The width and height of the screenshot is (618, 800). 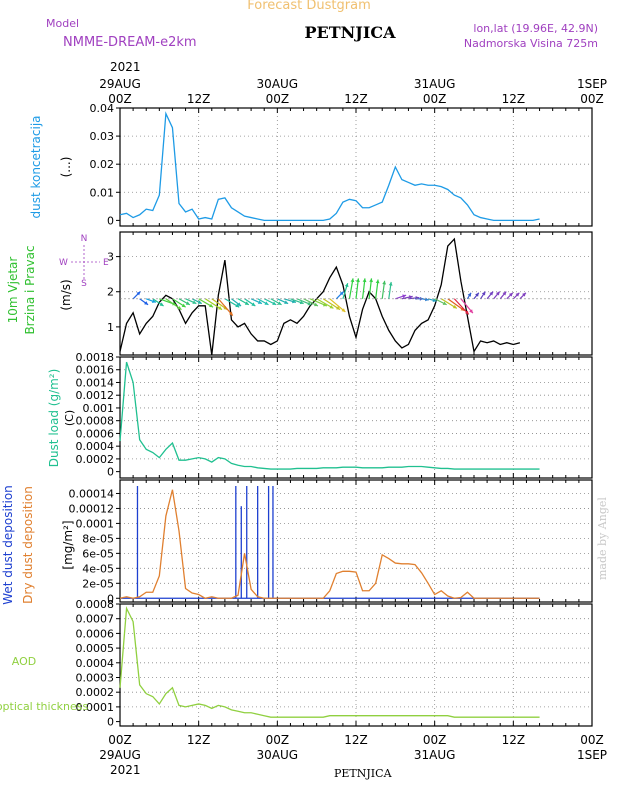 I want to click on dust_concentration-line, so click(x=329, y=166).